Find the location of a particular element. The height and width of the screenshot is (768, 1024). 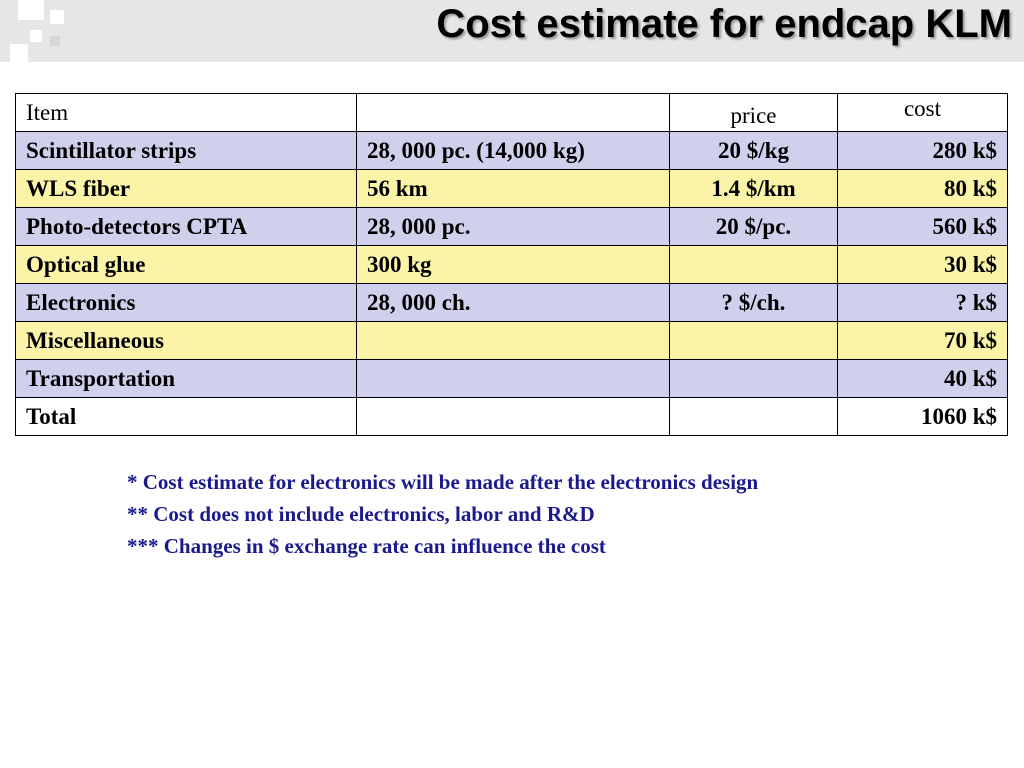

cell-item: Scintillator strips is located at coordinates (186, 150).